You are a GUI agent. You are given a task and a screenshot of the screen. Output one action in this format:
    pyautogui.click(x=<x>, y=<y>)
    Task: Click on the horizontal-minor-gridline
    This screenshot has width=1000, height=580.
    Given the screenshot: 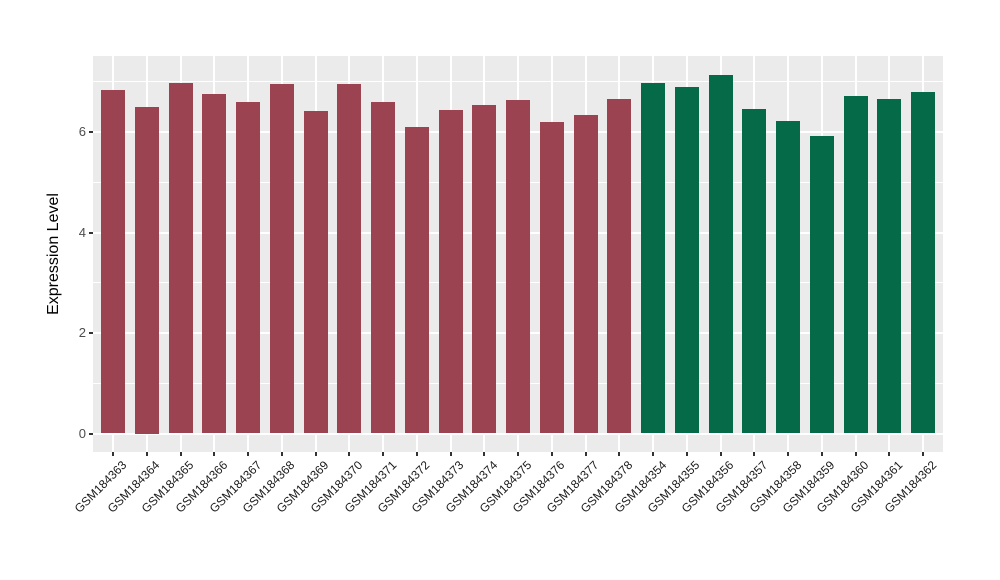 What is the action you would take?
    pyautogui.click(x=518, y=82)
    